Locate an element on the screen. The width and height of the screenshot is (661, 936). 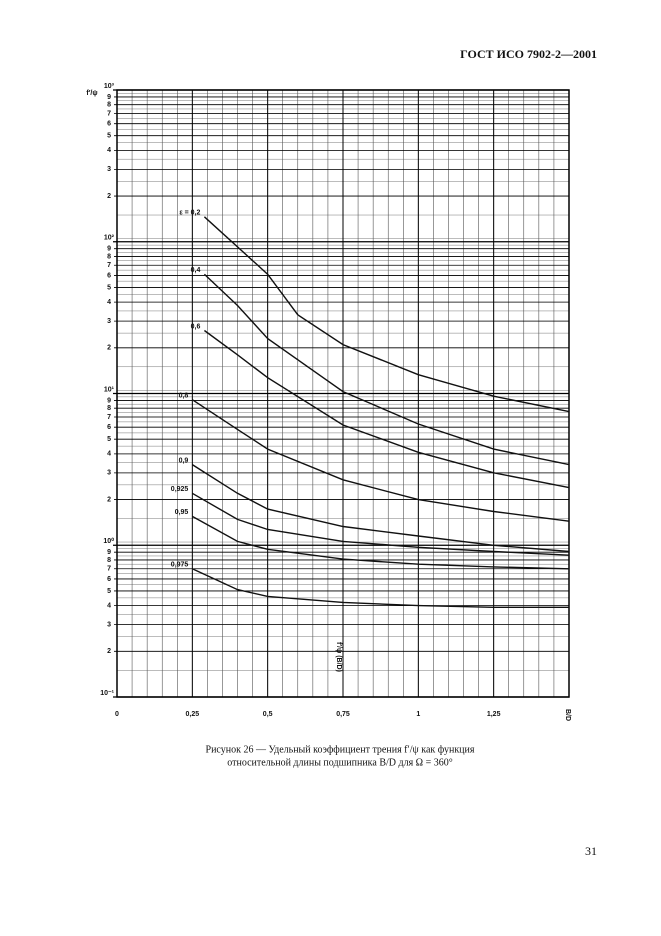
x-tick-label: 1,25 is located at coordinates (494, 714).